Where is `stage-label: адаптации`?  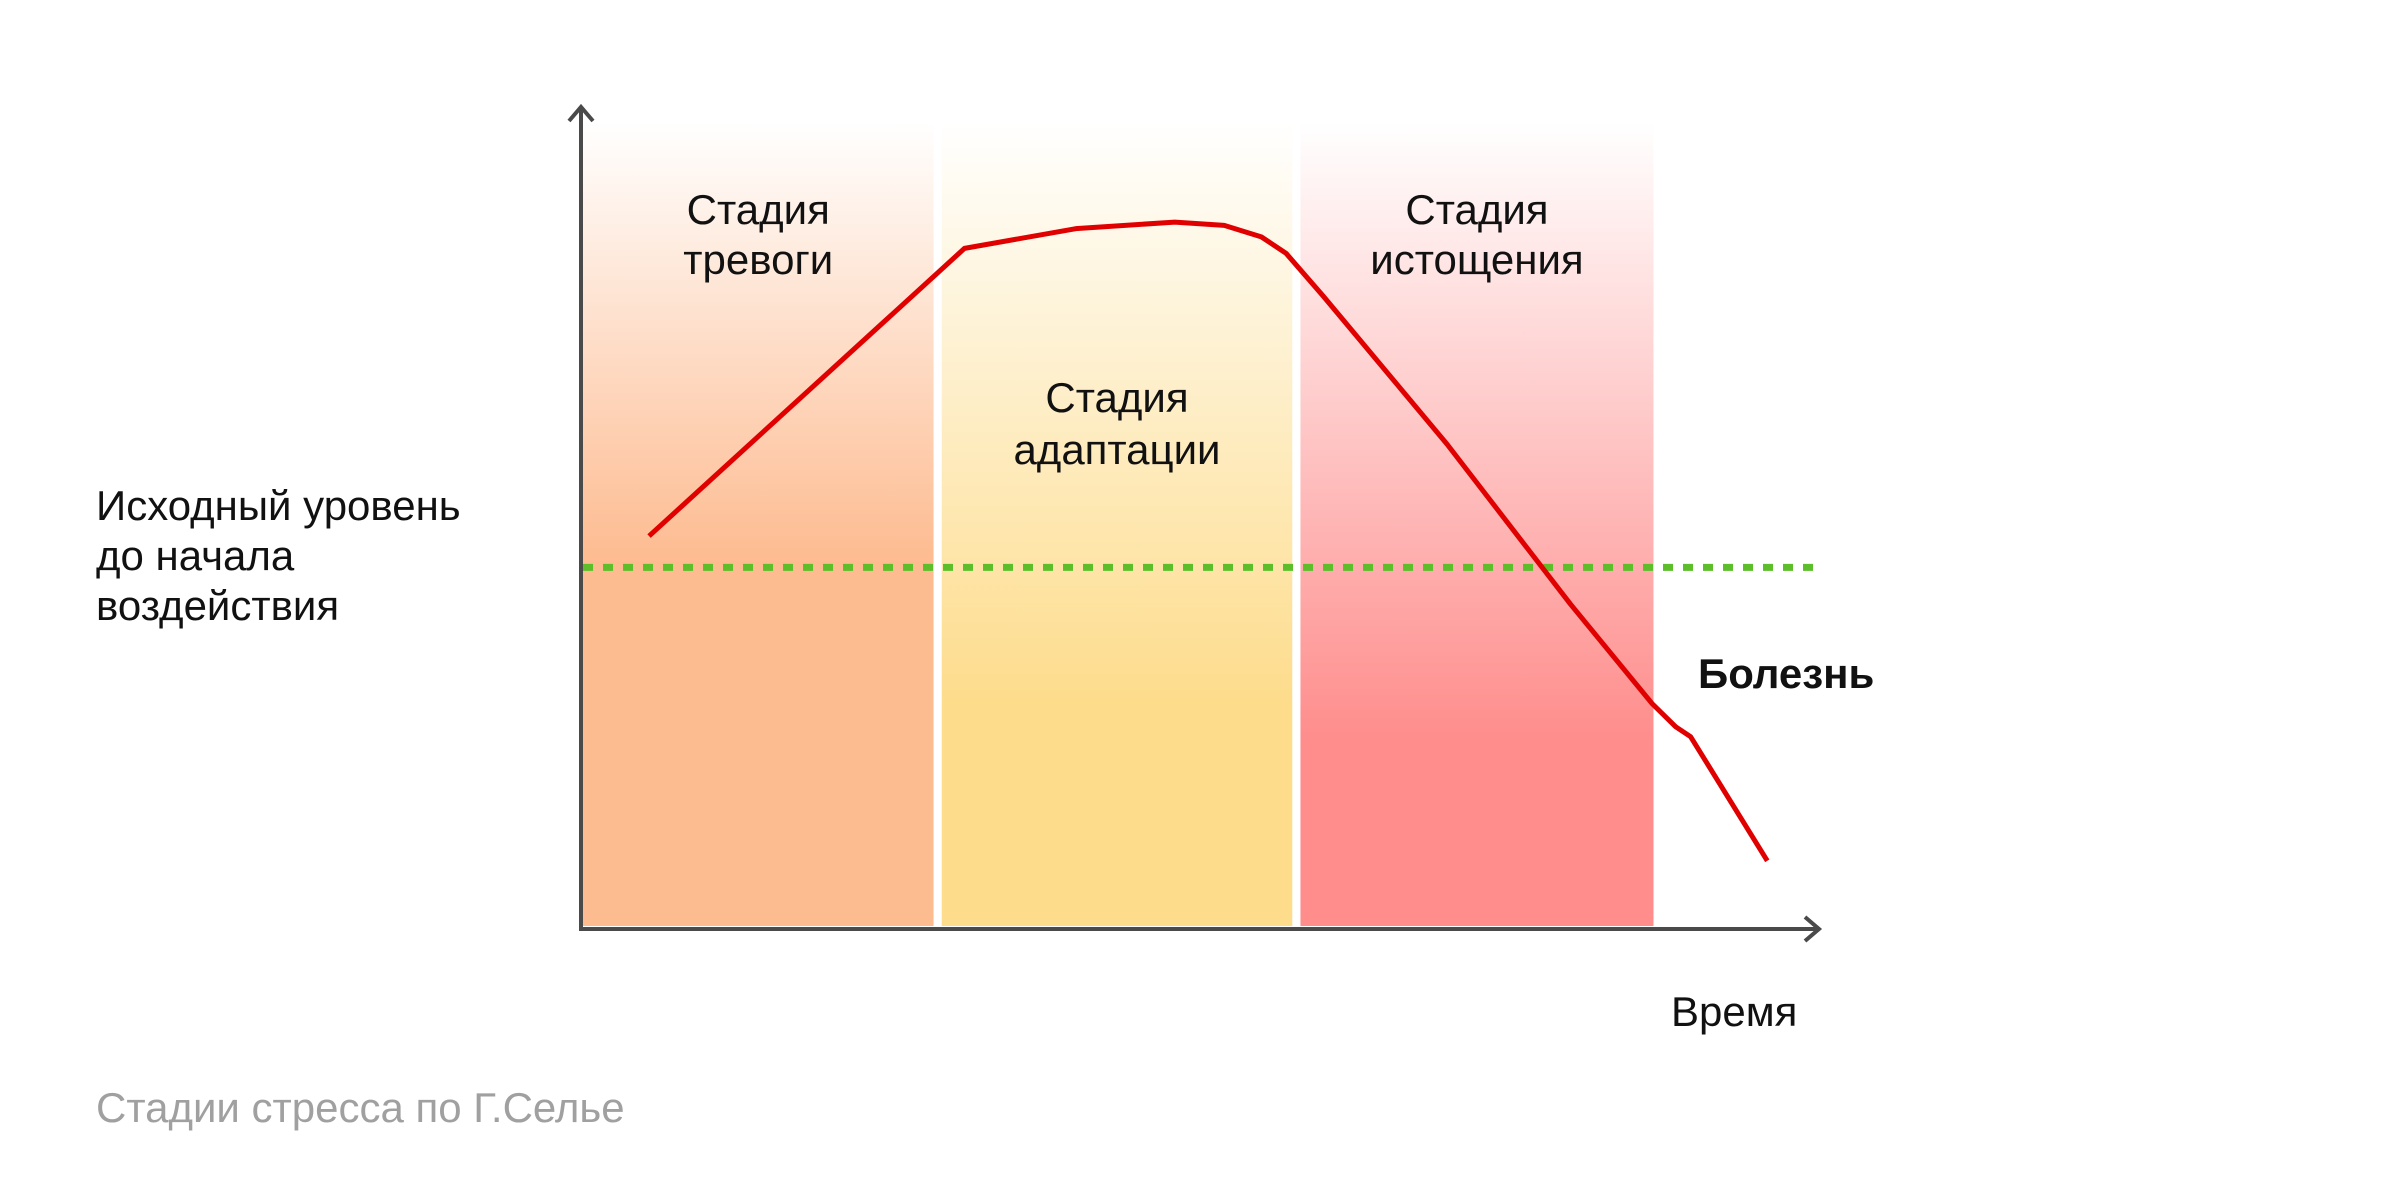
stage-label: адаптации is located at coordinates (1116, 449).